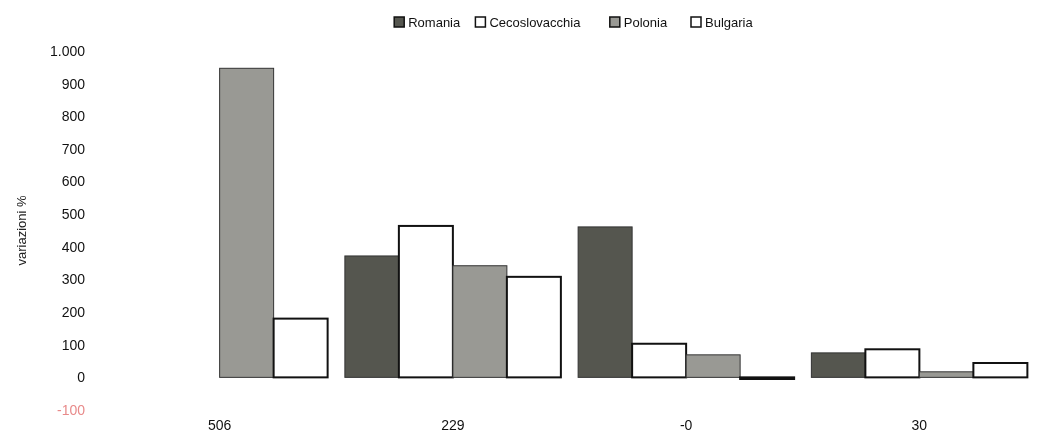  What do you see at coordinates (73, 344) in the screenshot?
I see `y-tick-label: 100` at bounding box center [73, 344].